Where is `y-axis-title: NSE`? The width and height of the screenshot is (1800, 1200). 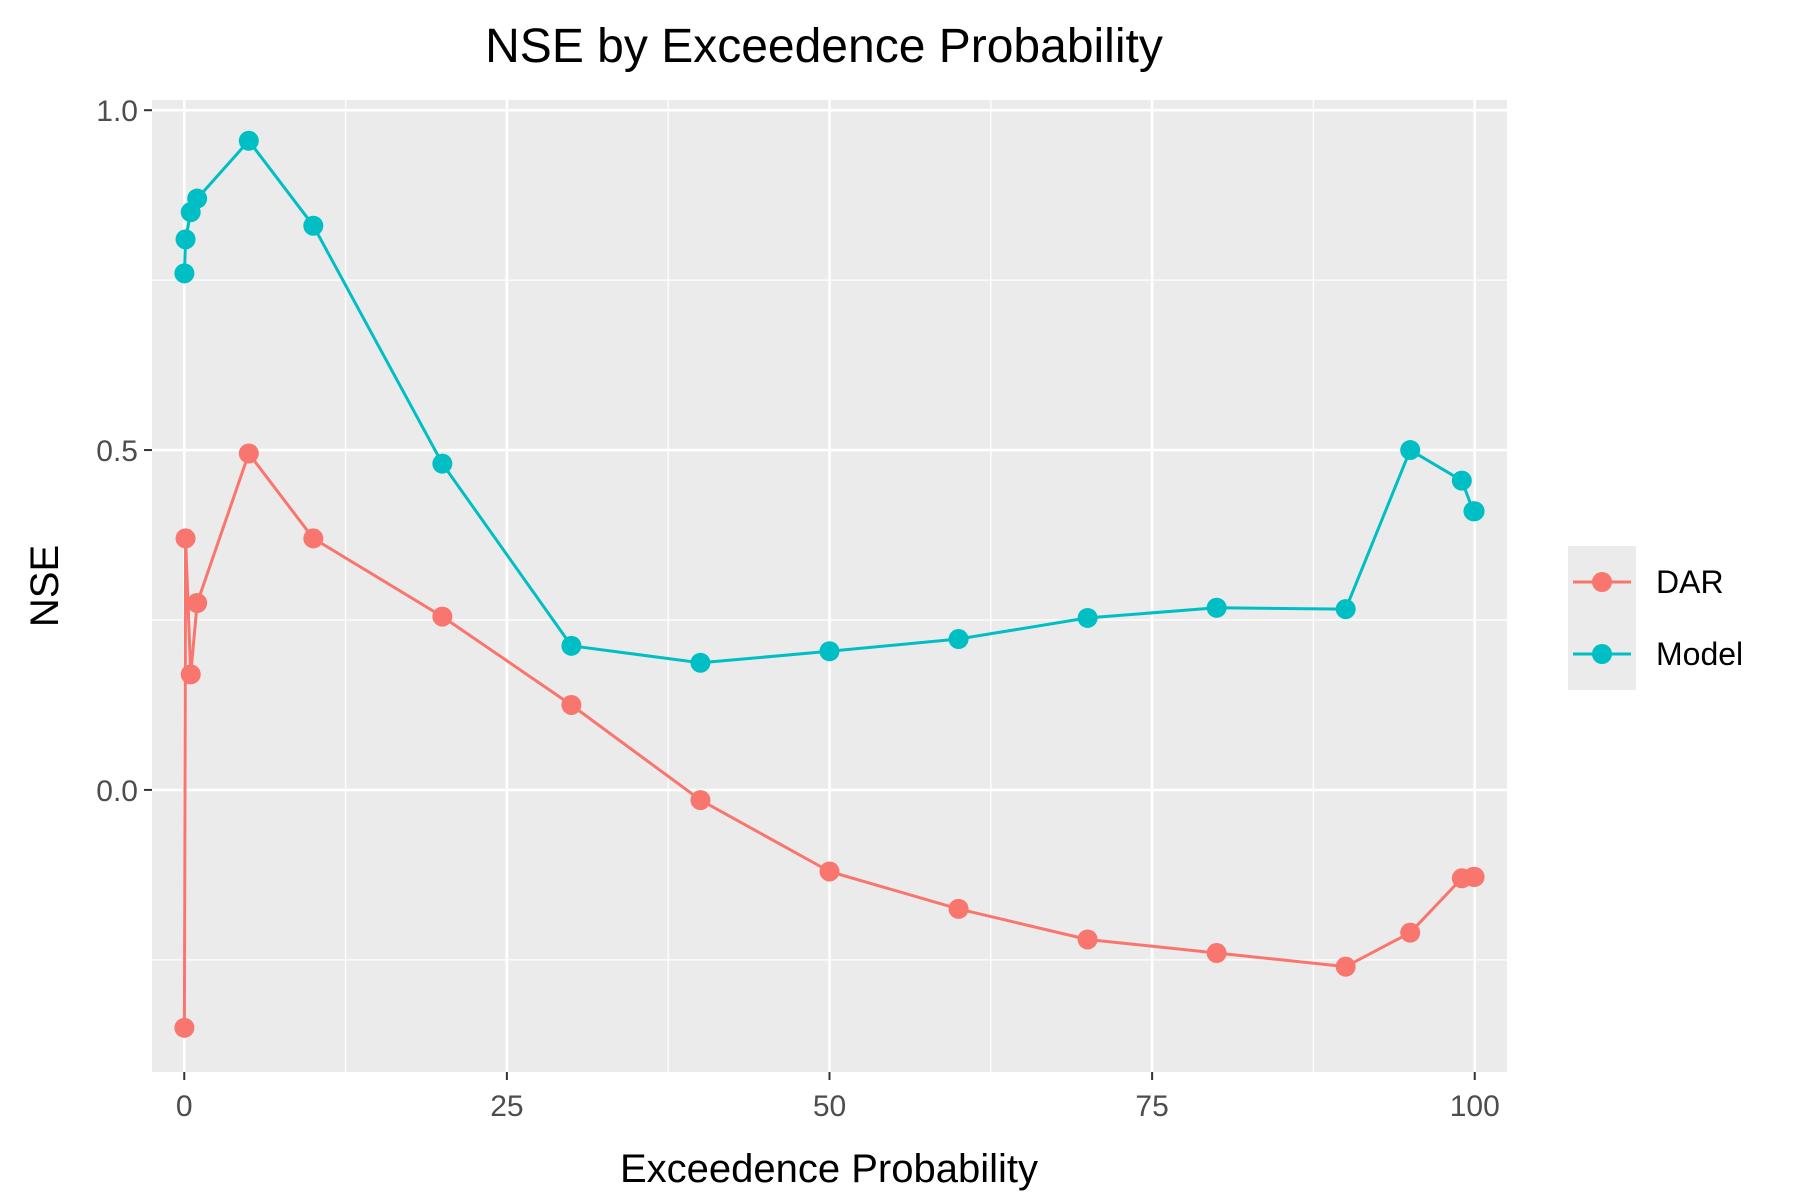
y-axis-title: NSE is located at coordinates (45, 586).